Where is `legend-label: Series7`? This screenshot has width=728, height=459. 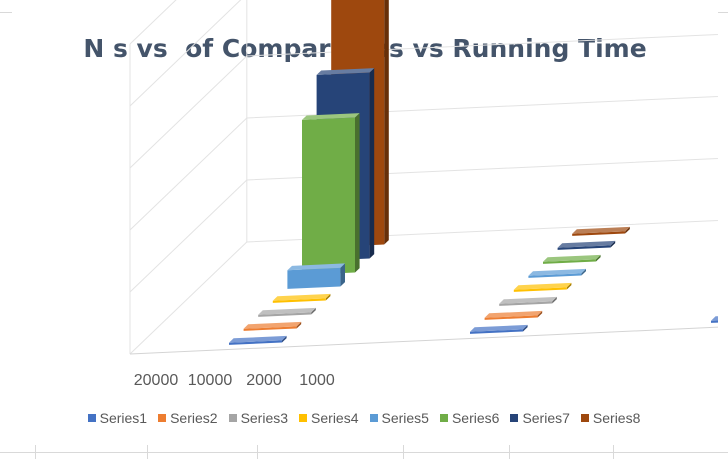
legend-label: Series7 is located at coordinates (546, 418).